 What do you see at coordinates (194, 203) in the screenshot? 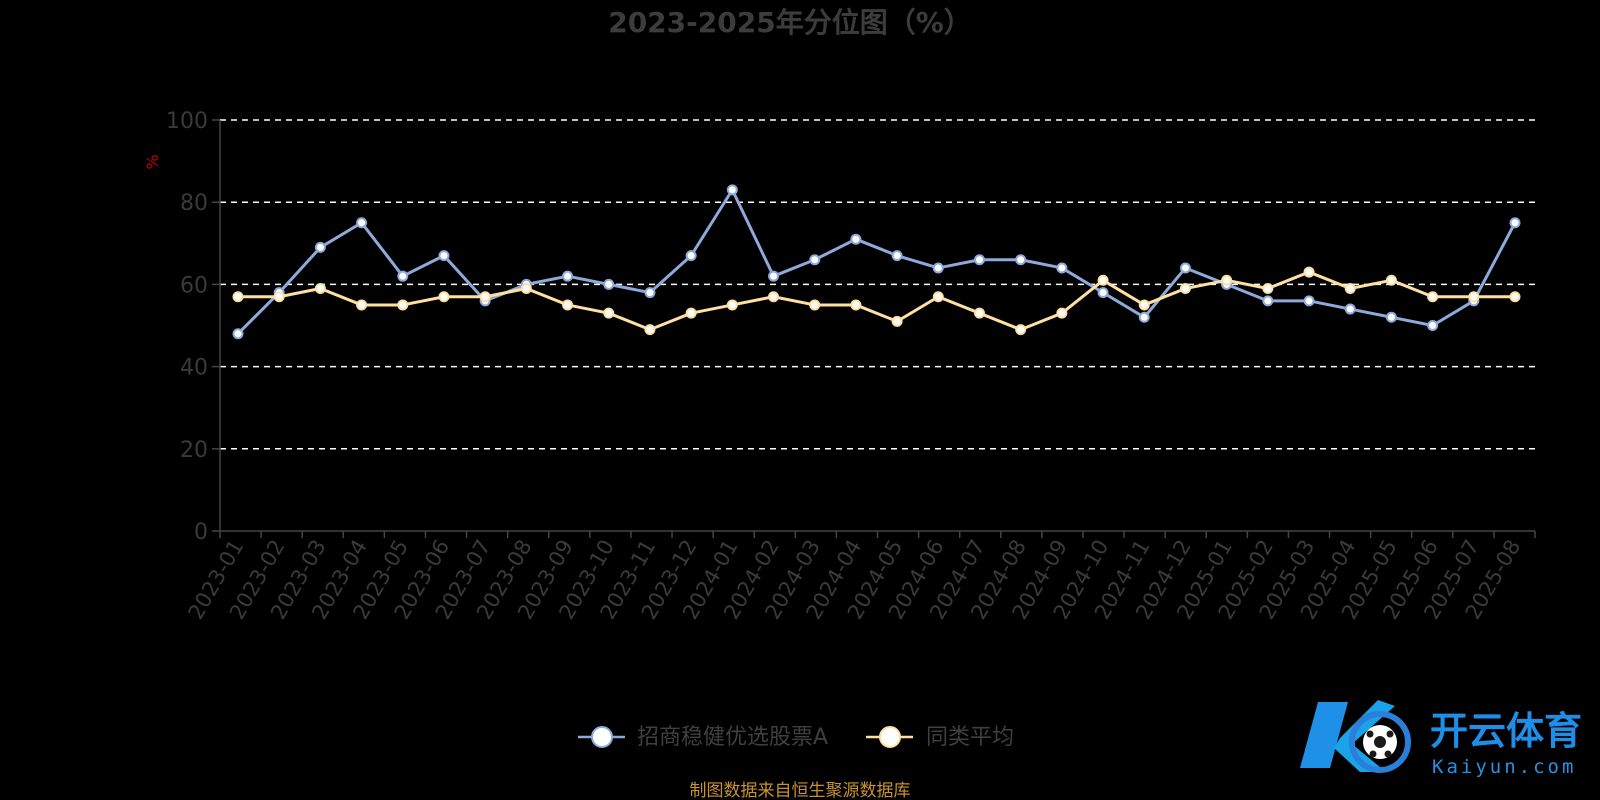
I see `y-tick-label-80: 80` at bounding box center [194, 203].